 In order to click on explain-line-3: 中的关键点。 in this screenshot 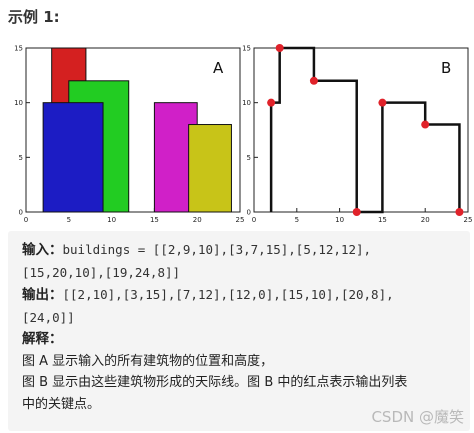, I will do `click(61, 404)`.